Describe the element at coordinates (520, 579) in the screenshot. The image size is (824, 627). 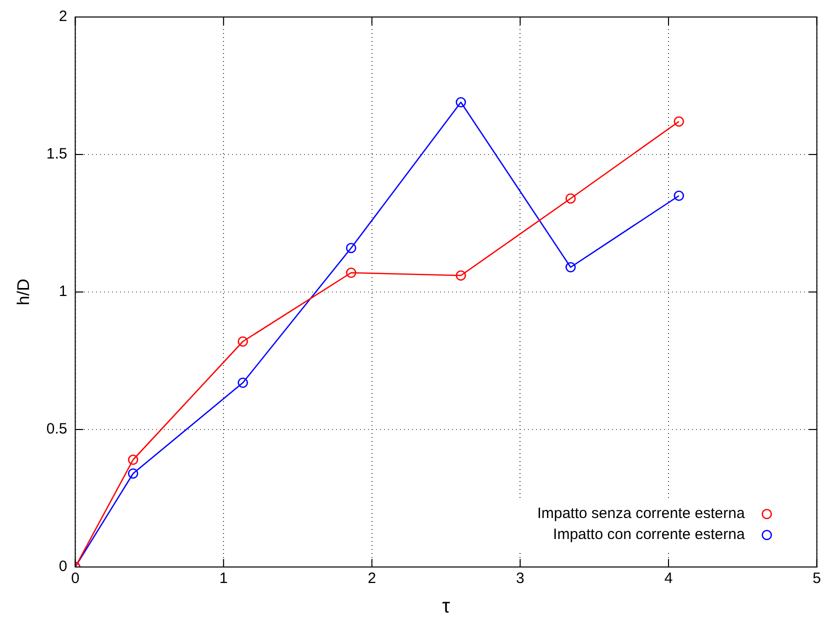
I see `x-tick-label: 3` at that location.